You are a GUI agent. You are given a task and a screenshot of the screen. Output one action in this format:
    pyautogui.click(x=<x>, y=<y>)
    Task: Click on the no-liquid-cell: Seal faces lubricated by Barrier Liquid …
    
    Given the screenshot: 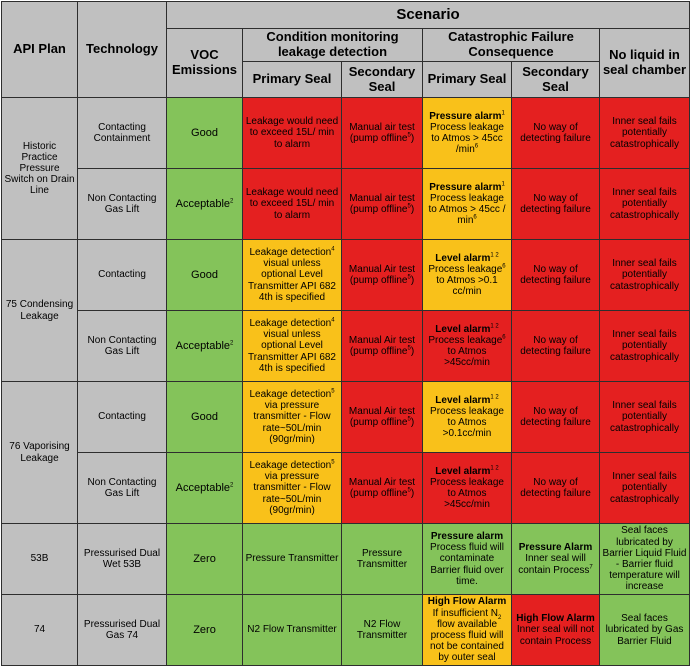 What is the action you would take?
    pyautogui.click(x=644, y=559)
    